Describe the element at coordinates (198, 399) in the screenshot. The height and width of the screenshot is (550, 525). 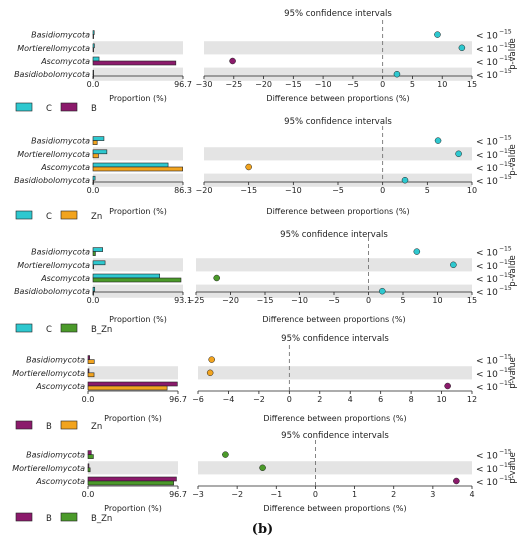
I see `diff-tick-label: −6` at that location.